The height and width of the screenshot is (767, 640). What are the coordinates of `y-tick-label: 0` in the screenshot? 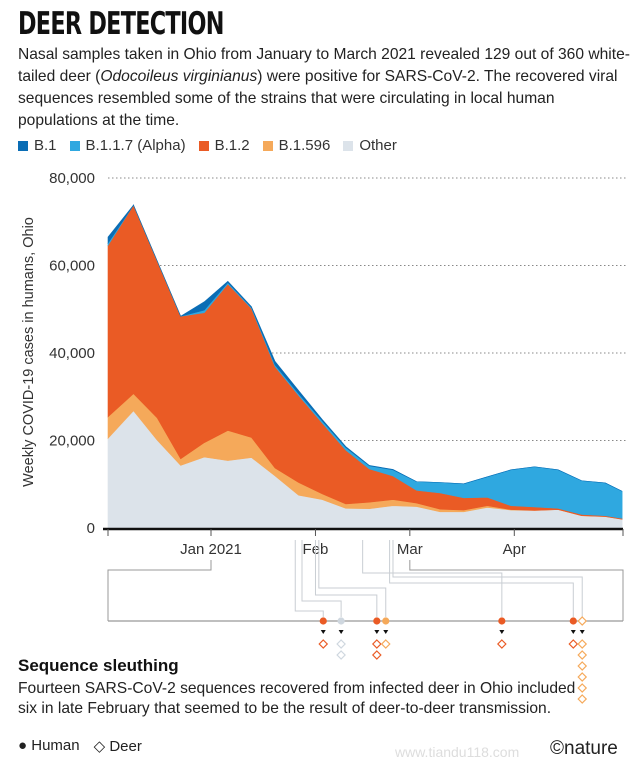 It's located at (91, 528).